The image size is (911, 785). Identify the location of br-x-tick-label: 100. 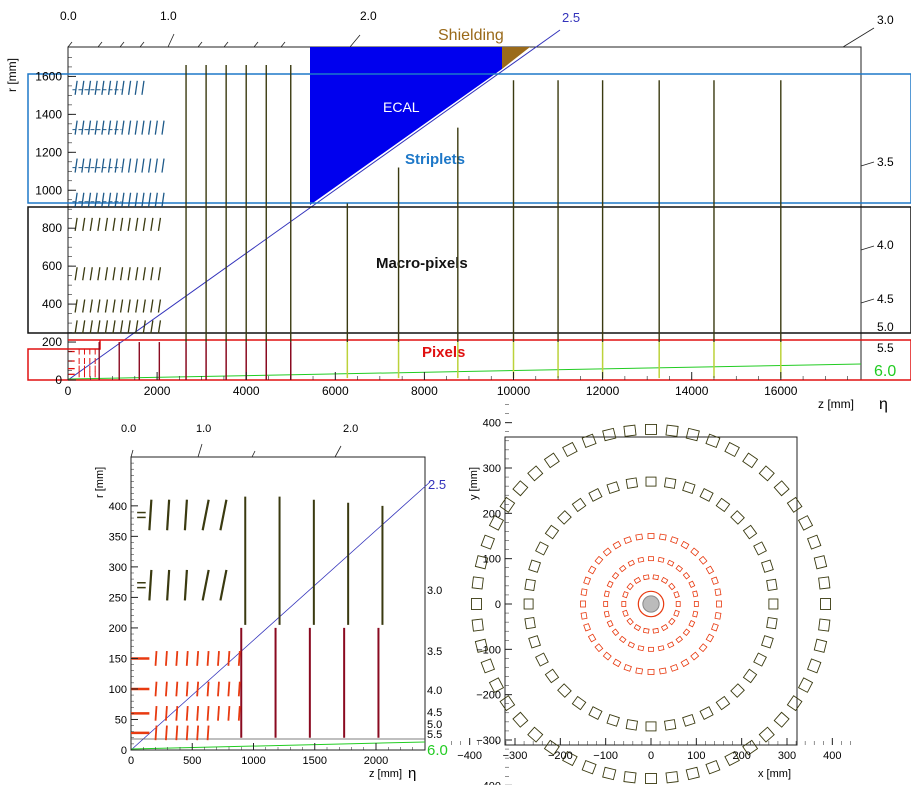
(696, 756).